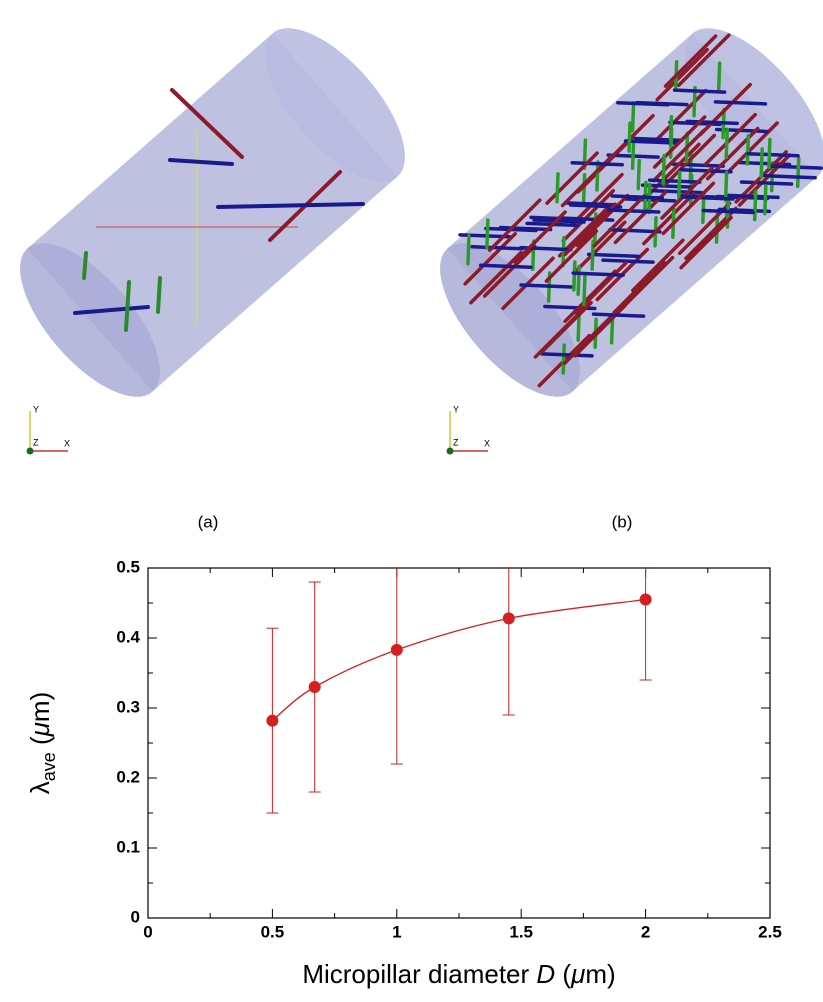 The height and width of the screenshot is (1002, 823). I want to click on series-line, so click(458, 660).